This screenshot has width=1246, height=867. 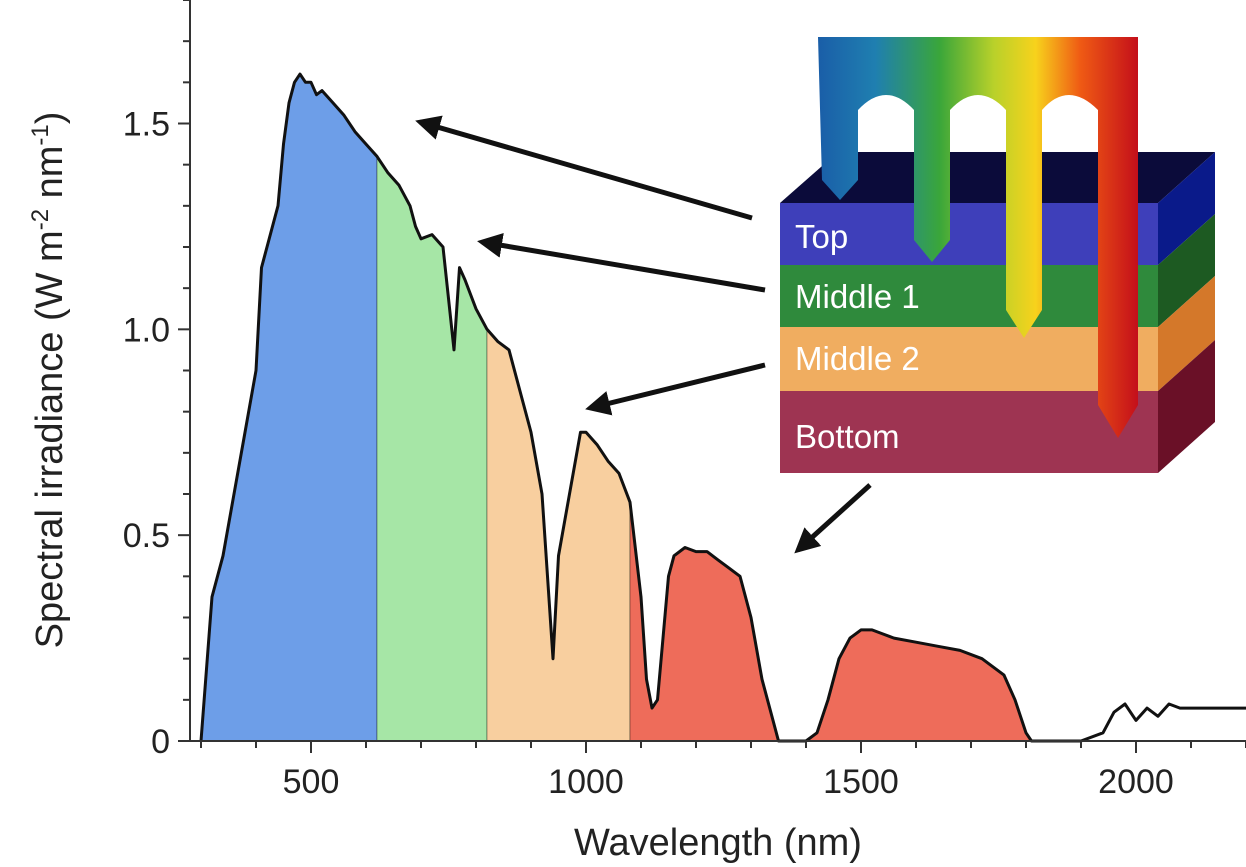 What do you see at coordinates (1136, 782) in the screenshot?
I see `x-tick-label: 2000` at bounding box center [1136, 782].